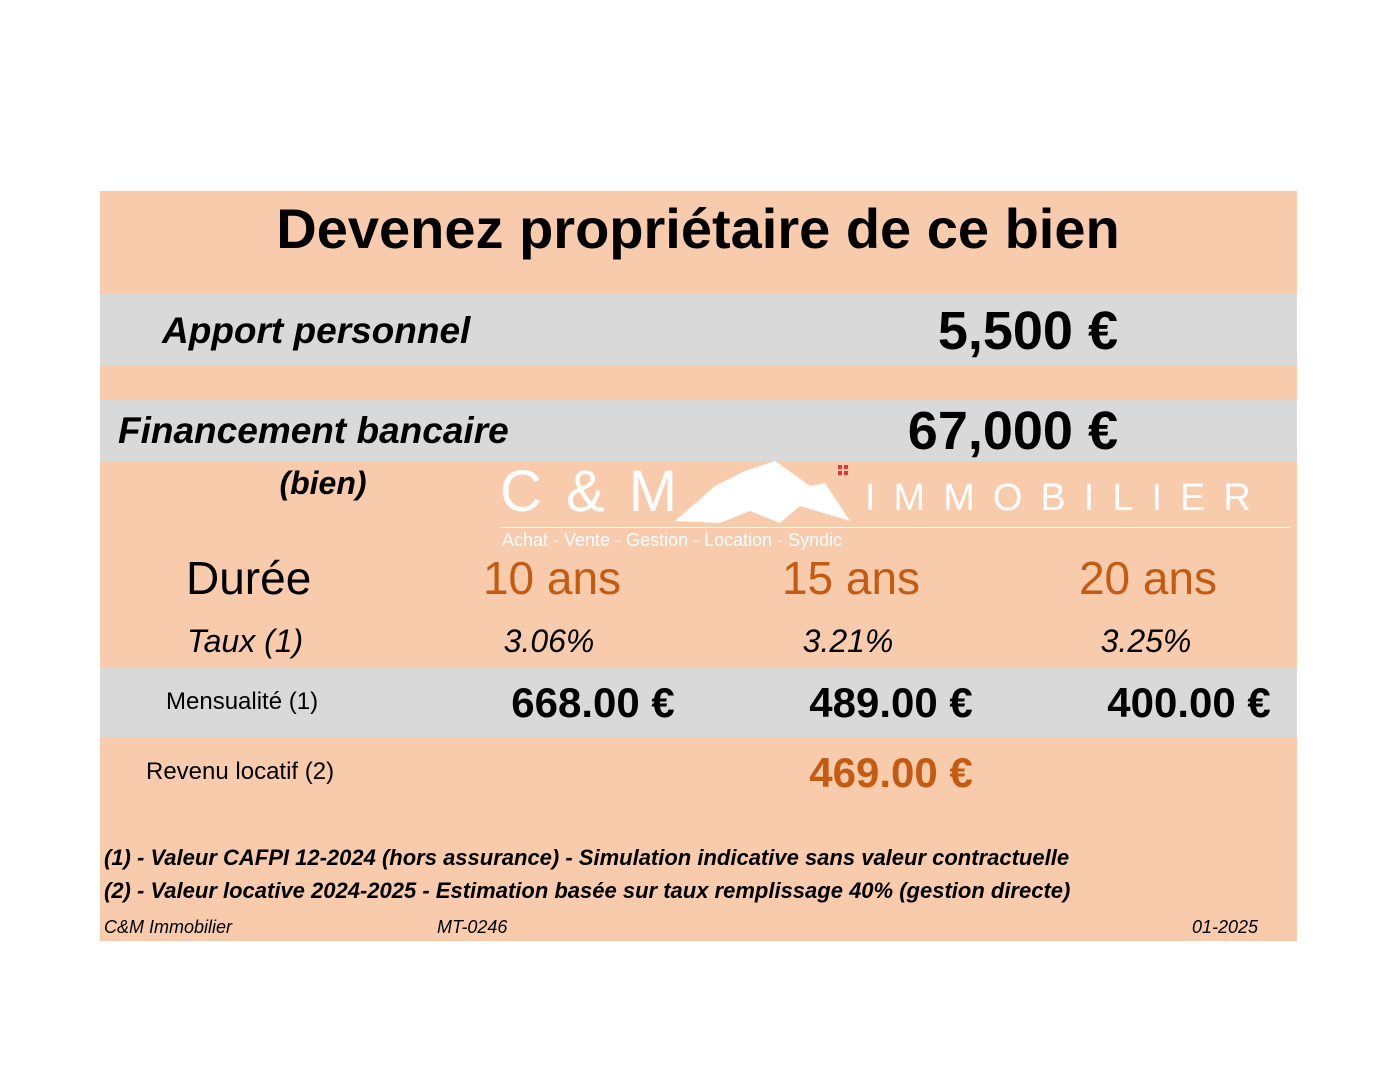 This screenshot has width=1398, height=1080. I want to click on financement-band, so click(698, 430).